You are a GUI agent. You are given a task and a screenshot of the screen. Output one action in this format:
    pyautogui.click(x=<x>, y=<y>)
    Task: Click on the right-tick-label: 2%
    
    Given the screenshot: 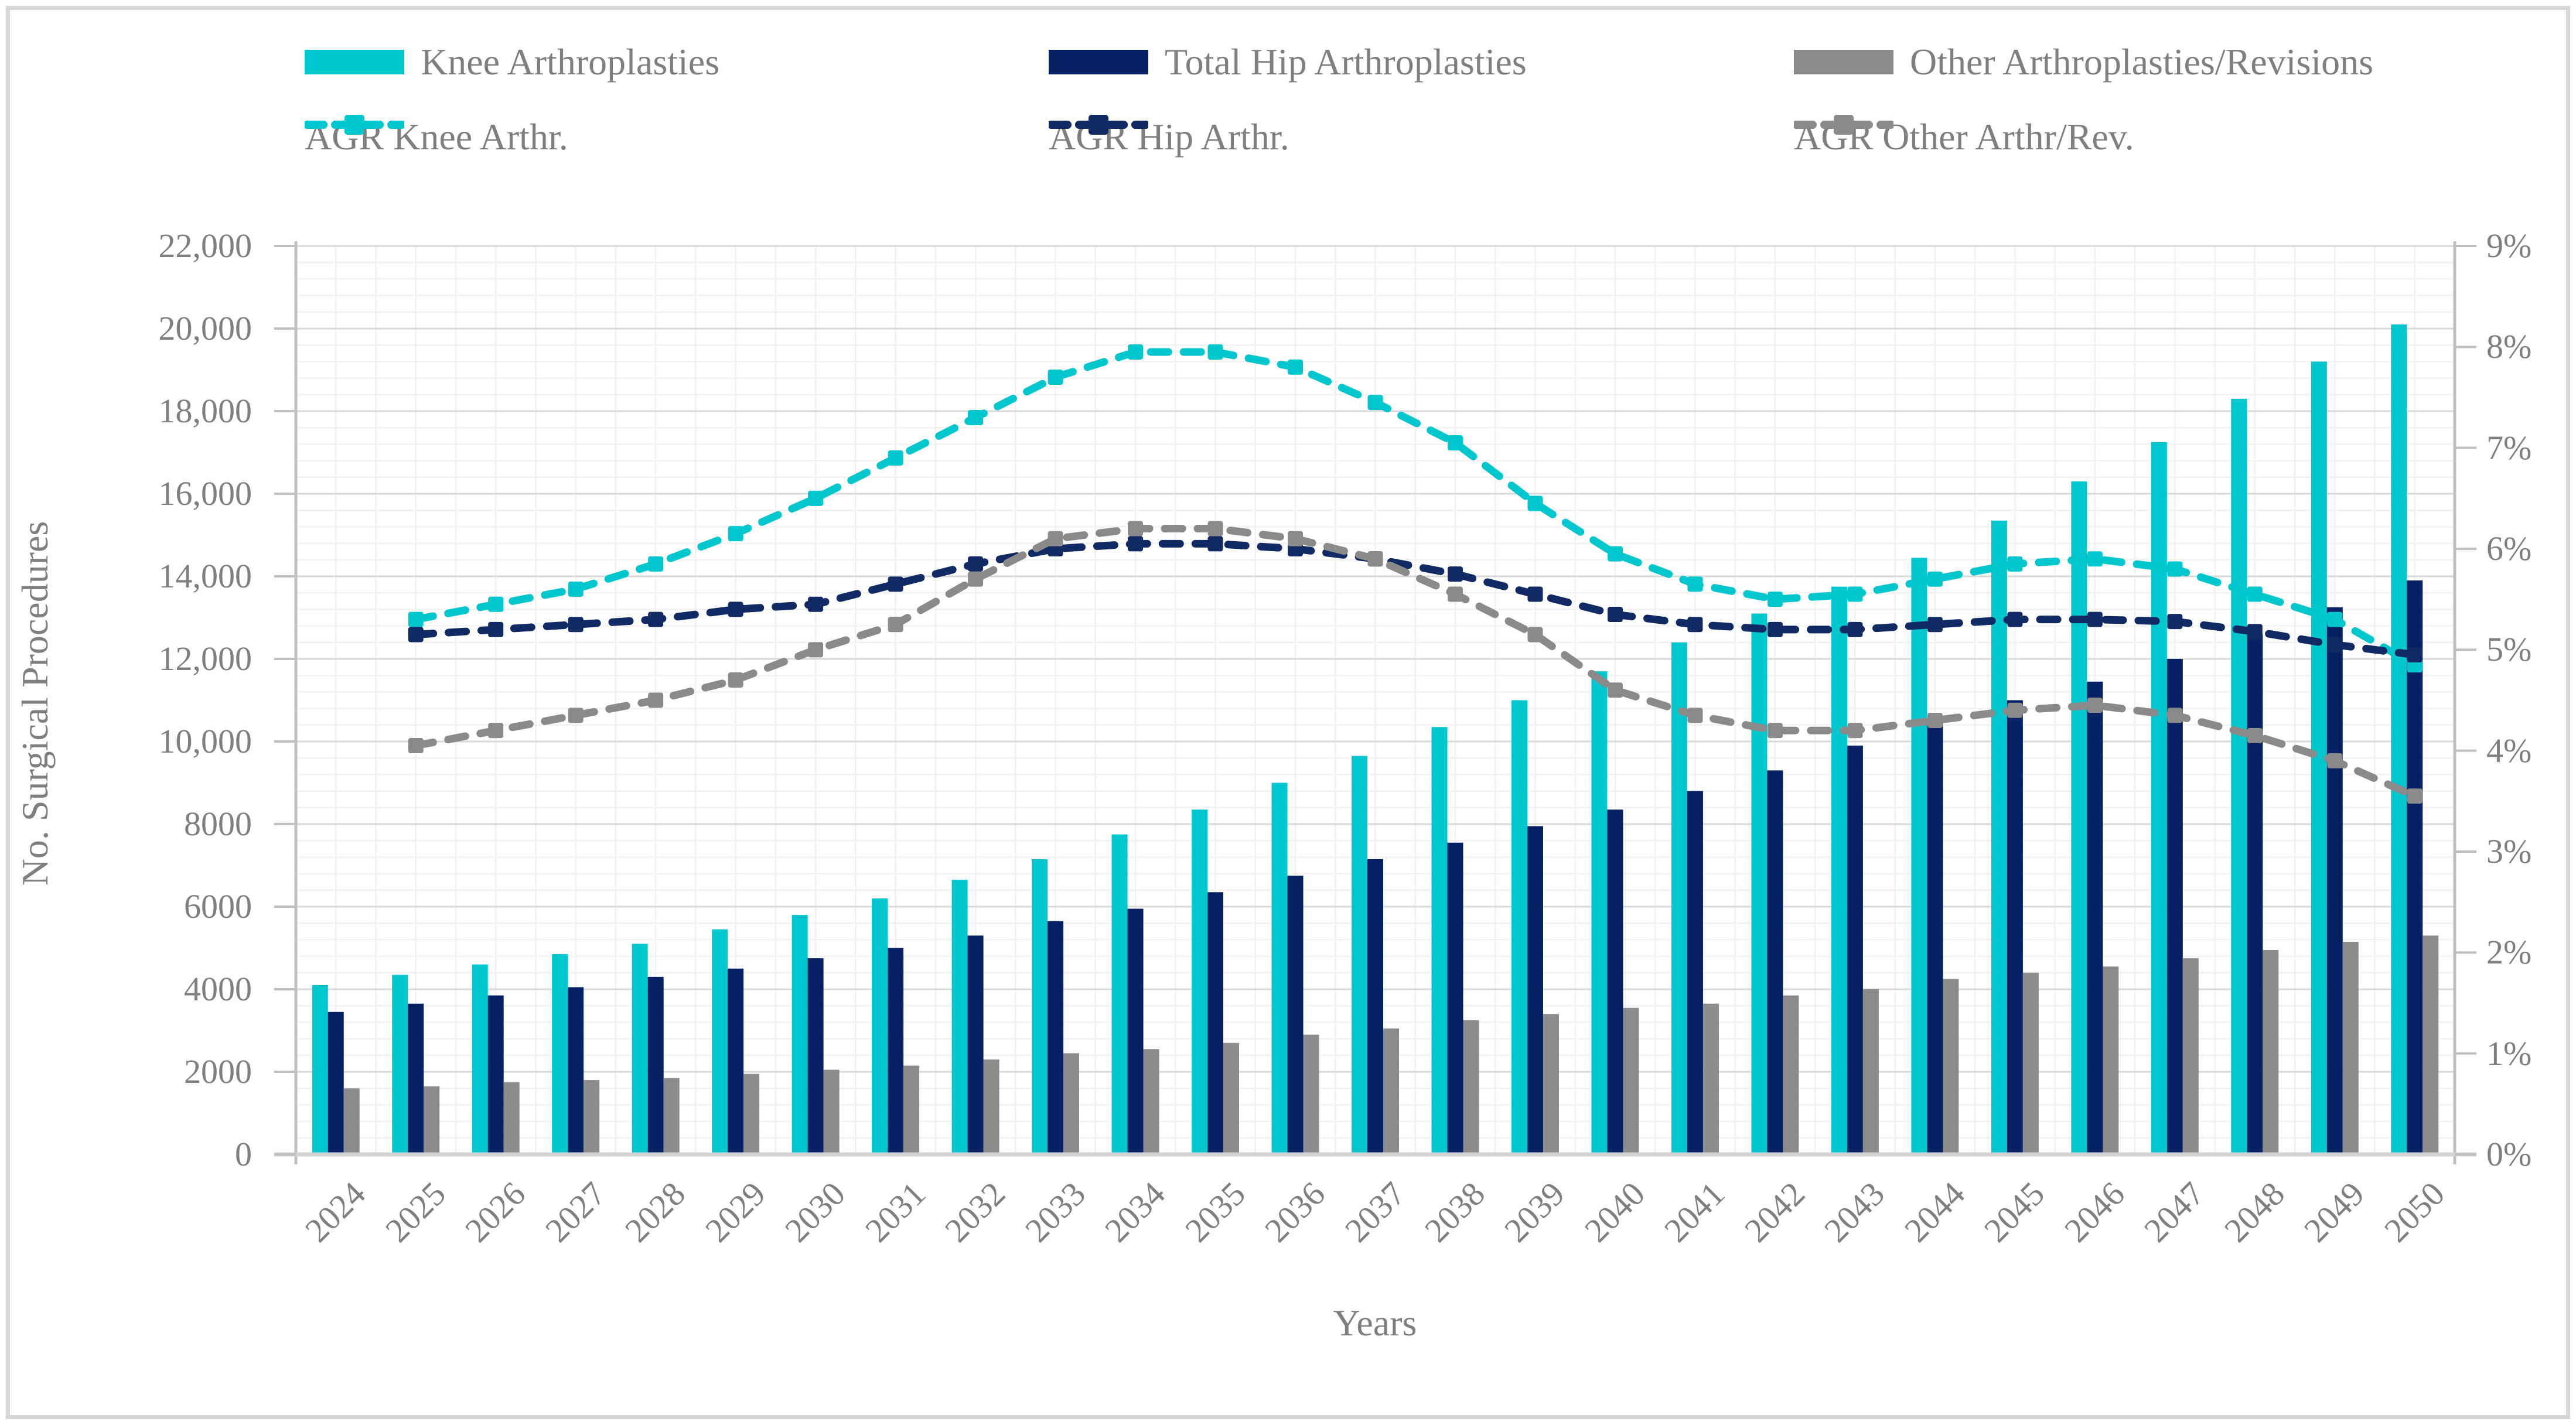 What is the action you would take?
    pyautogui.click(x=2509, y=952)
    